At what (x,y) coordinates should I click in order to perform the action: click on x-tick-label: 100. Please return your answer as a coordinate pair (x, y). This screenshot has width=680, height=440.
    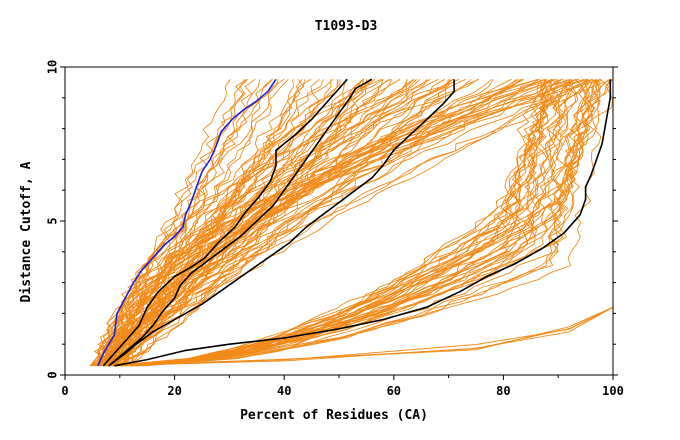
    Looking at the image, I should click on (613, 391).